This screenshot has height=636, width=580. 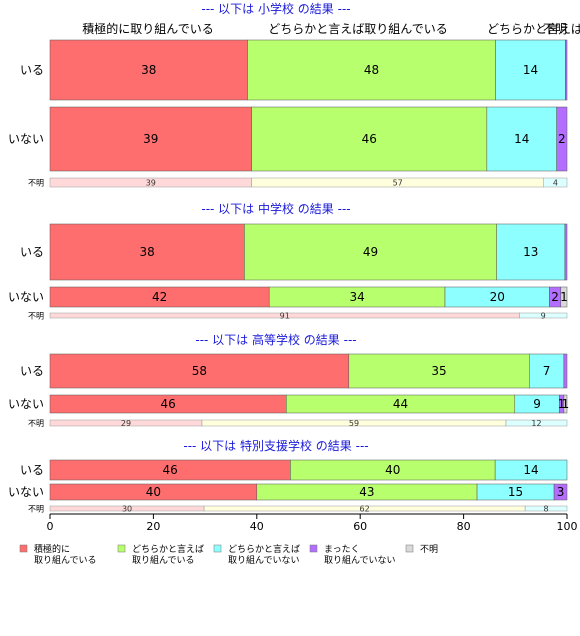 What do you see at coordinates (398, 183) in the screenshot?
I see `data-label: 57` at bounding box center [398, 183].